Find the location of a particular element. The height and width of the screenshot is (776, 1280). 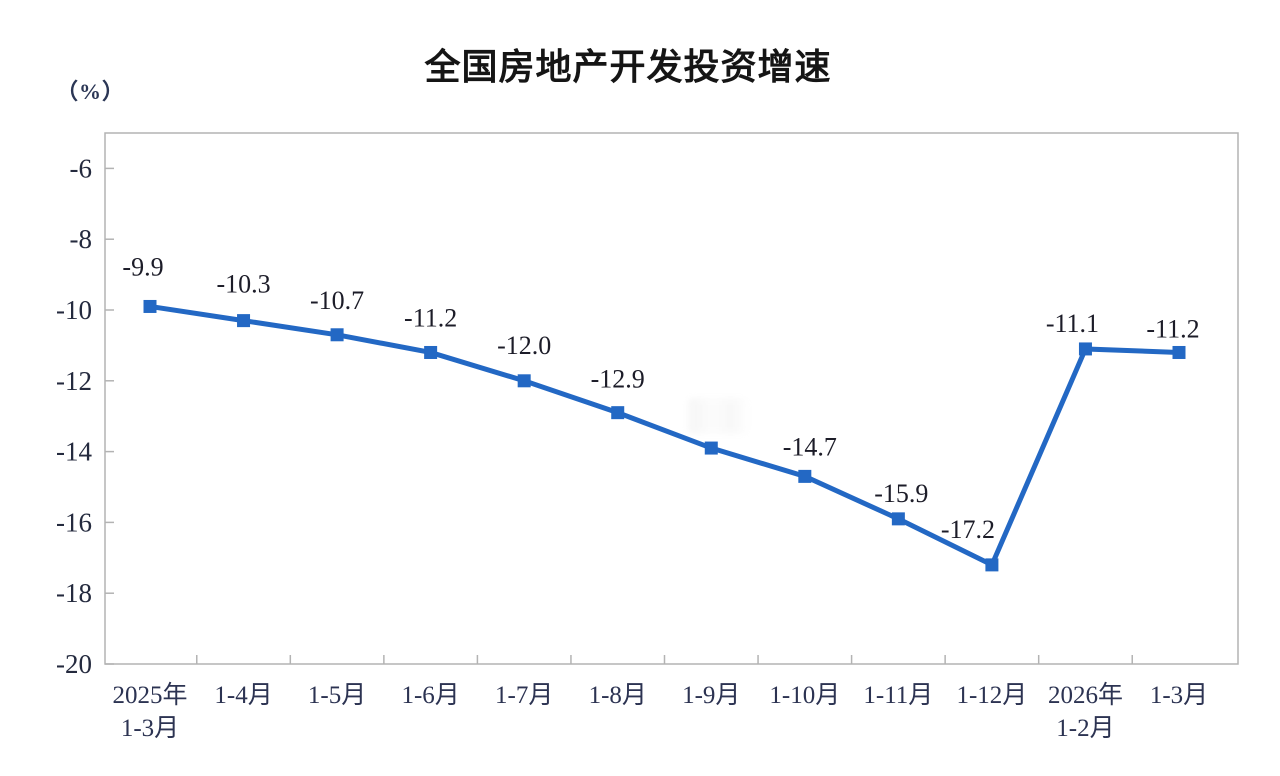

x-axis-category-label: 1-10月 is located at coordinates (804, 695).